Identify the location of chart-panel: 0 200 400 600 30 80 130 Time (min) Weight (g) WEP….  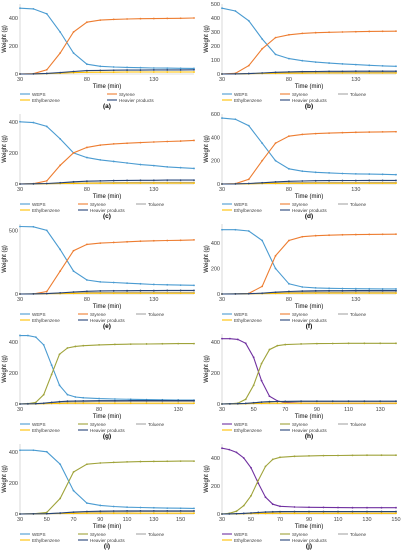
(303, 165).